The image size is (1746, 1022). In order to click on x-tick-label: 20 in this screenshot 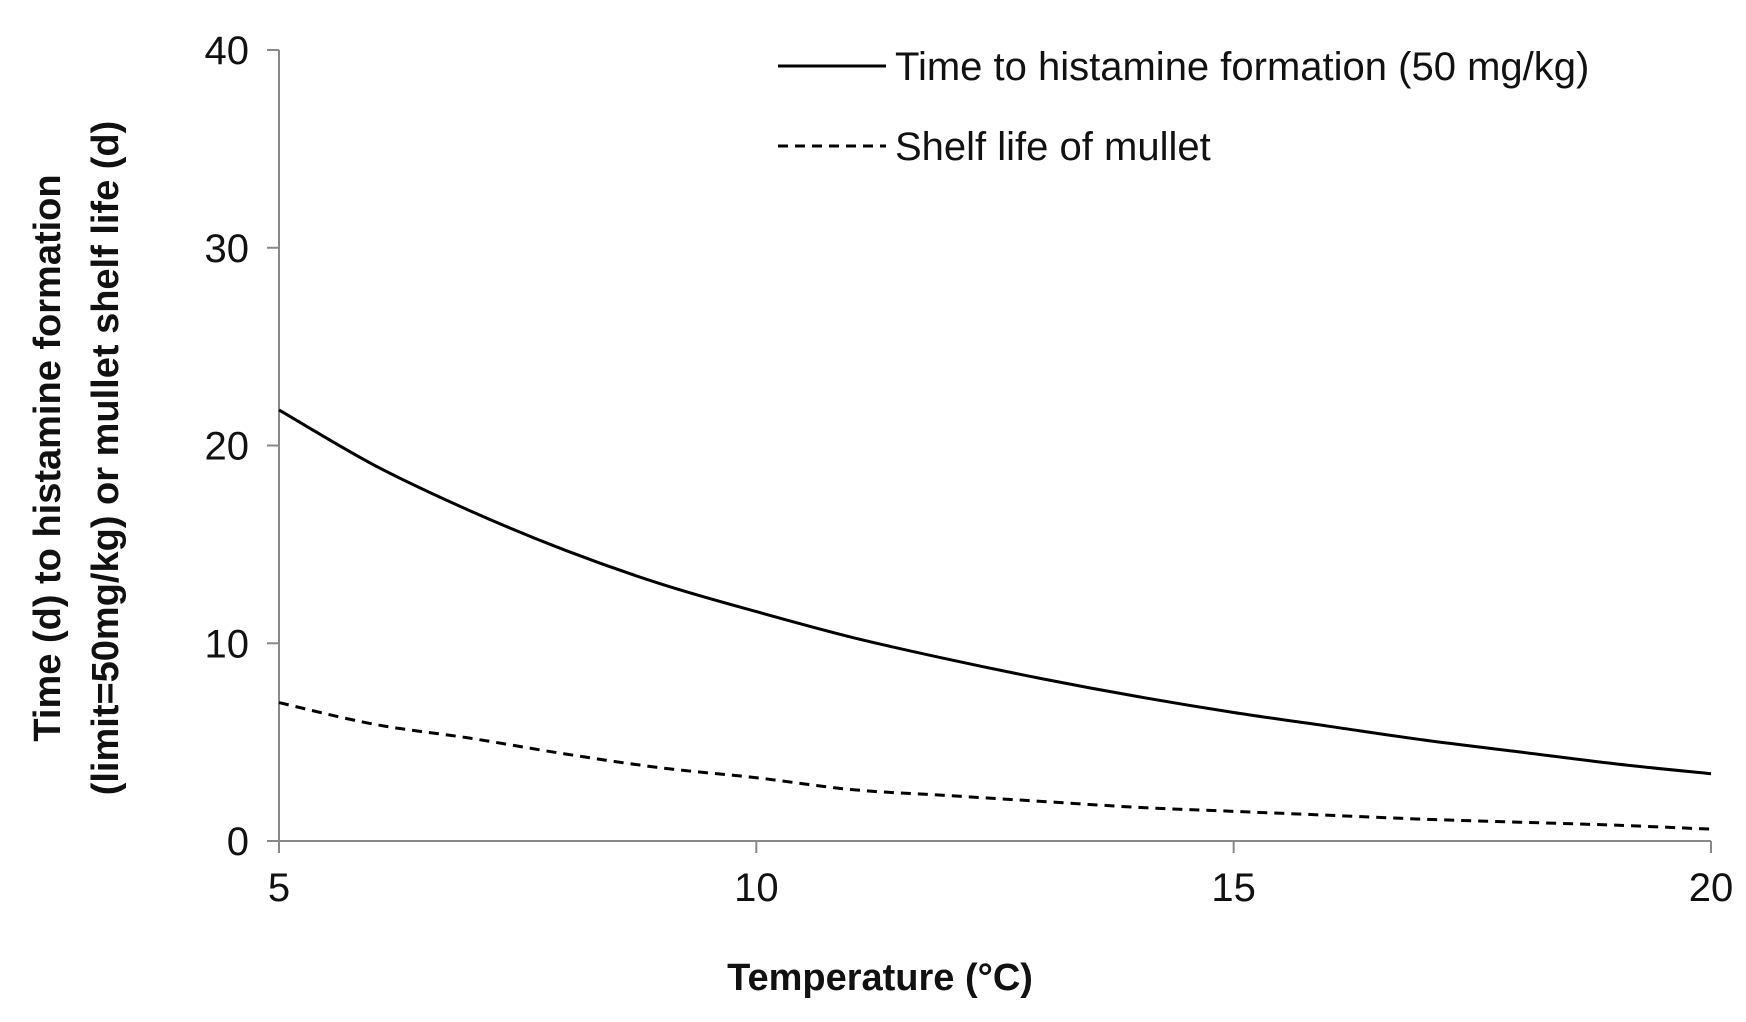, I will do `click(1711, 888)`.